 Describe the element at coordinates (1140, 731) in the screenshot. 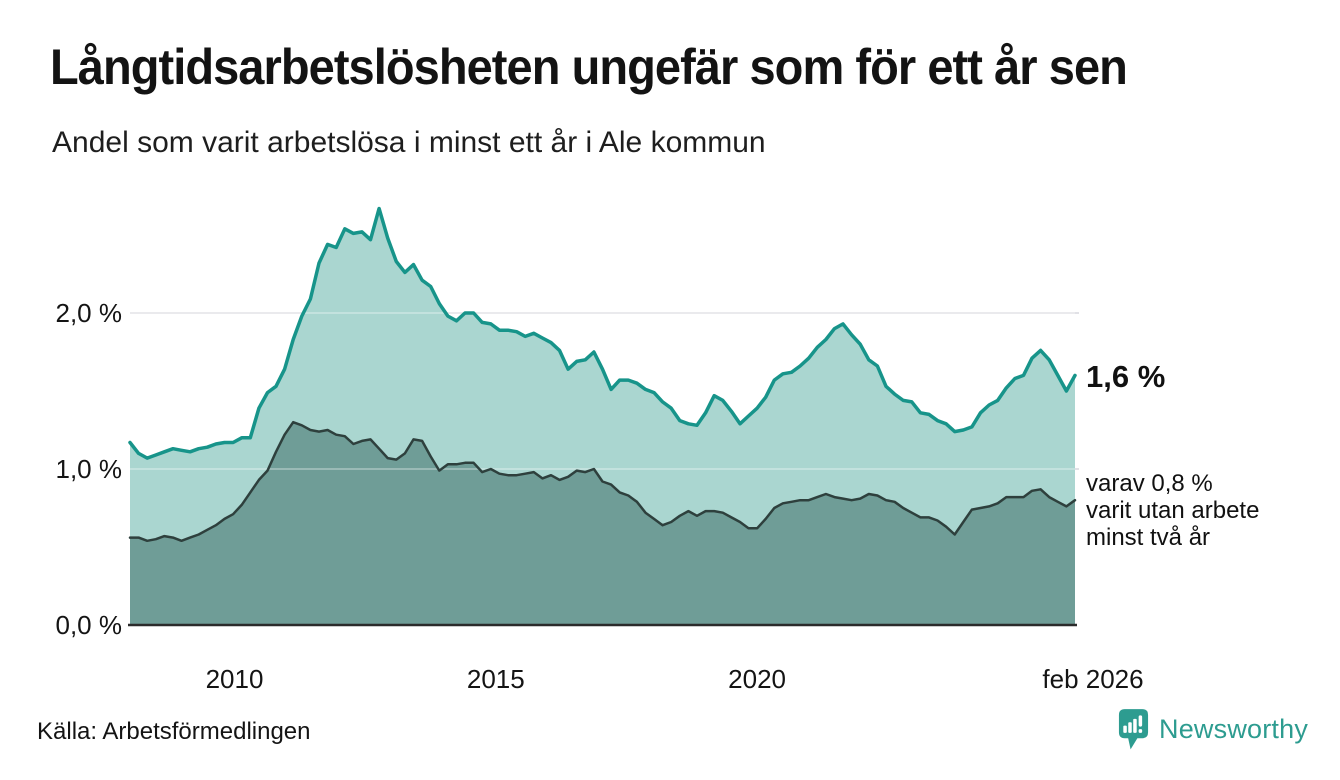

I see `logo-exclamation-dot` at that location.